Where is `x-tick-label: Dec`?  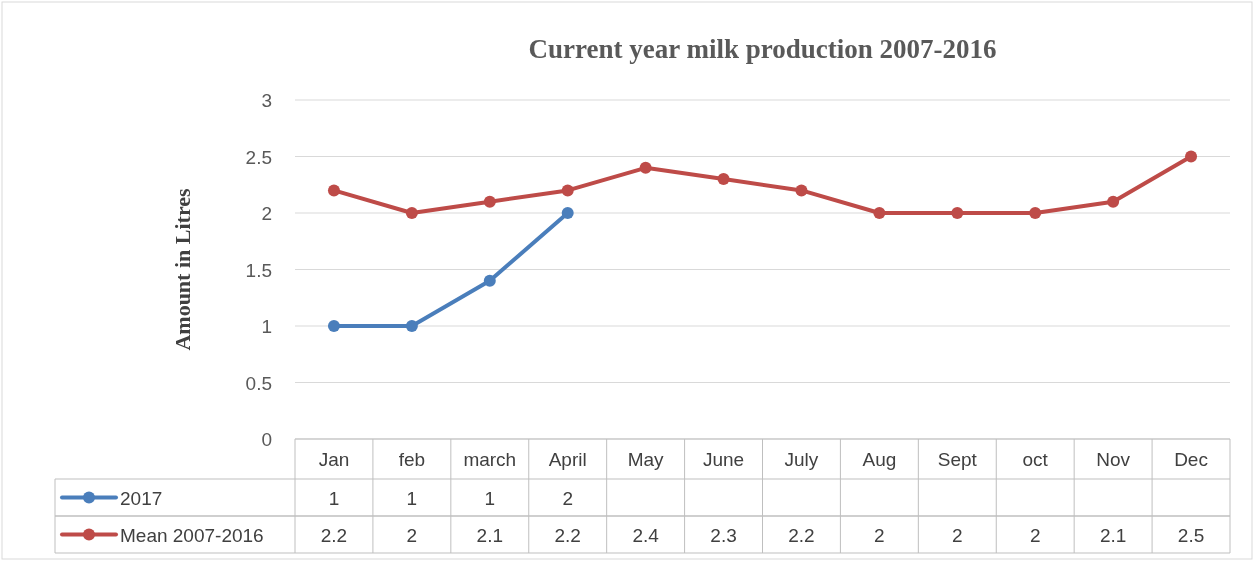 x-tick-label: Dec is located at coordinates (1191, 459).